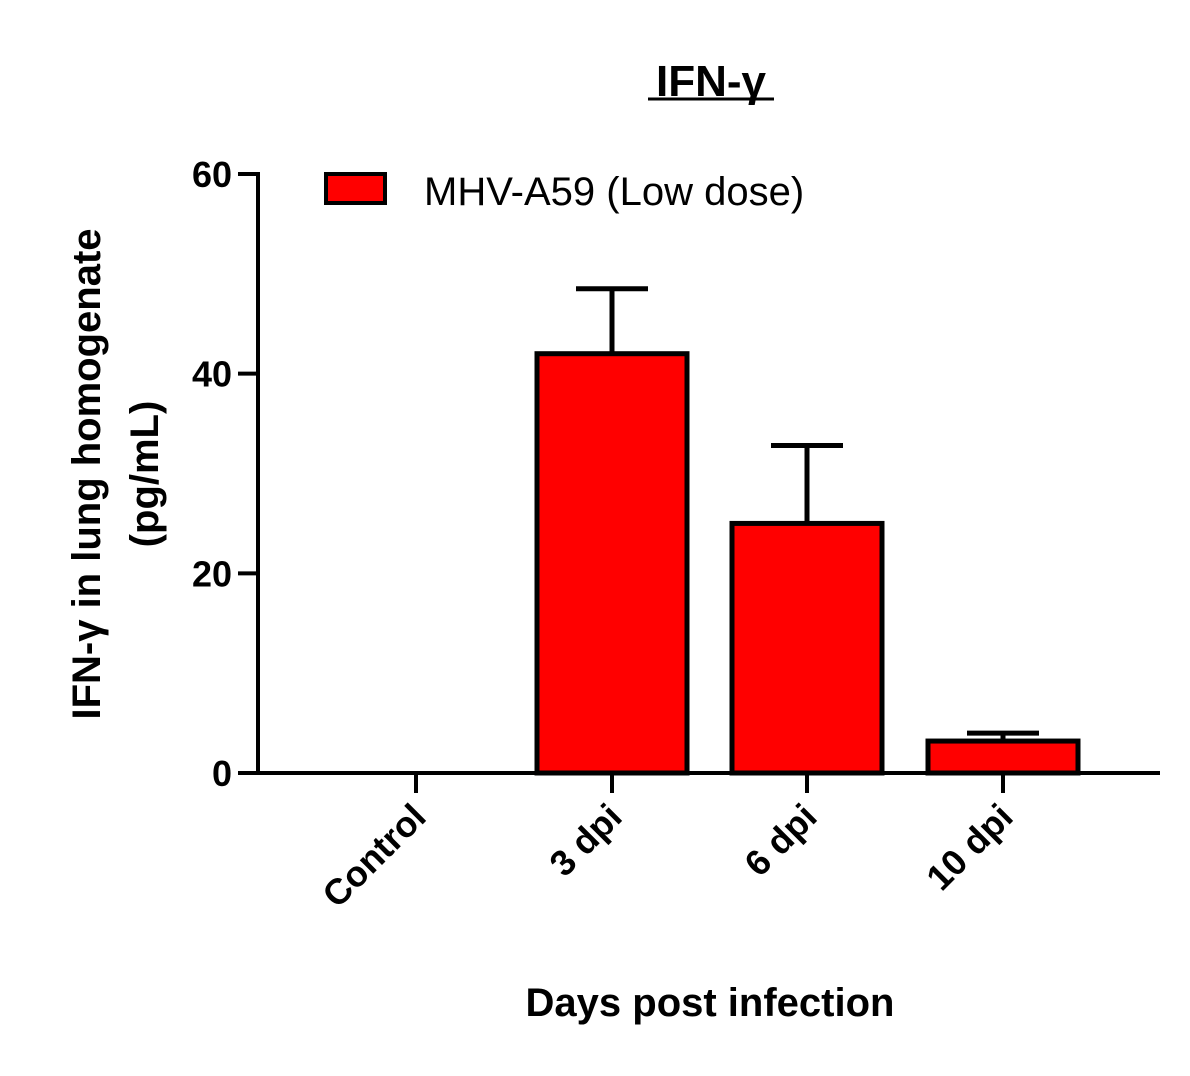  I want to click on y-axis-title: IFN-γ in lung homogenate (pg/mL), so click(116, 473).